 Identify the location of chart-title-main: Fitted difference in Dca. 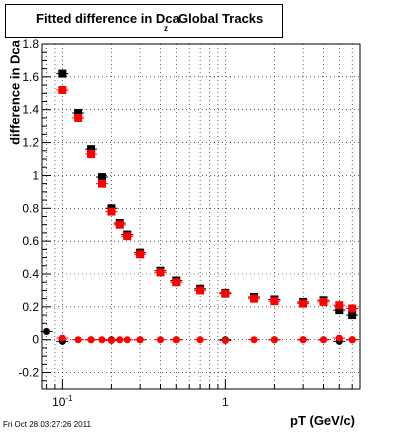
(108, 18).